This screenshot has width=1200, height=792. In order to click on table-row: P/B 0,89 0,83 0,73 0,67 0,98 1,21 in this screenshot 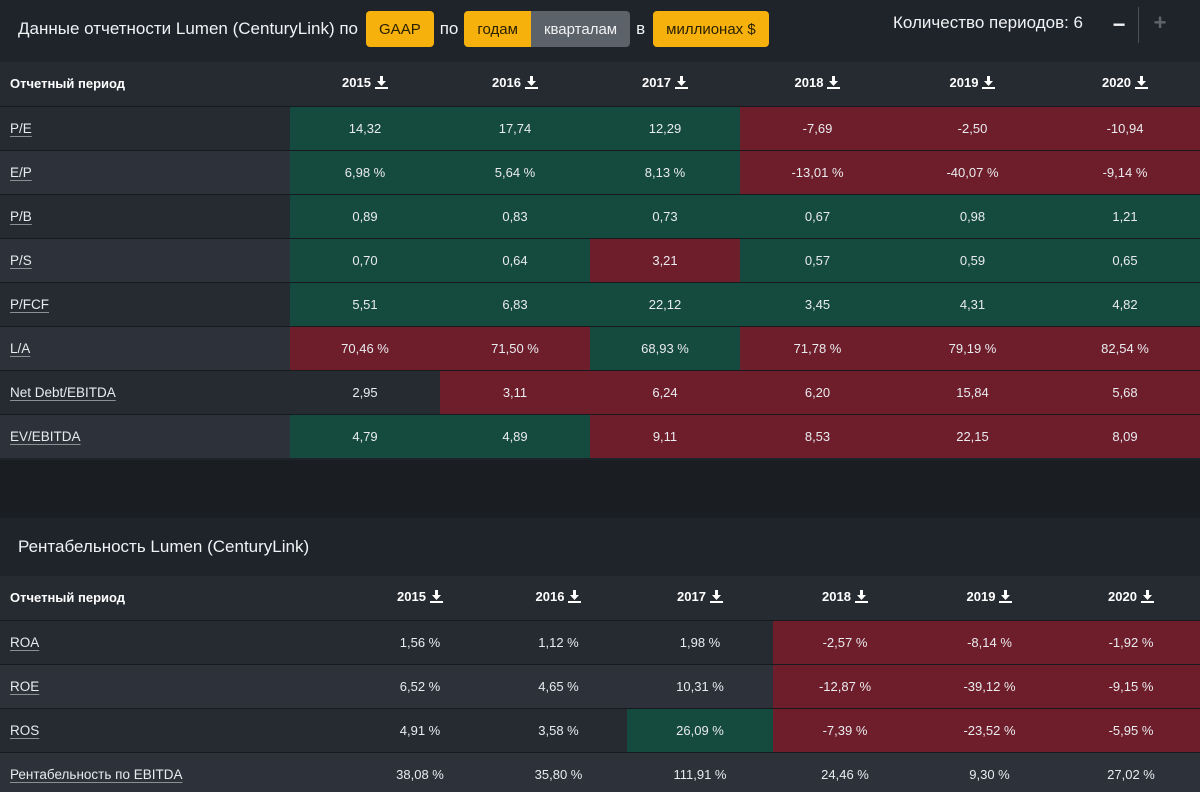, I will do `click(600, 215)`.